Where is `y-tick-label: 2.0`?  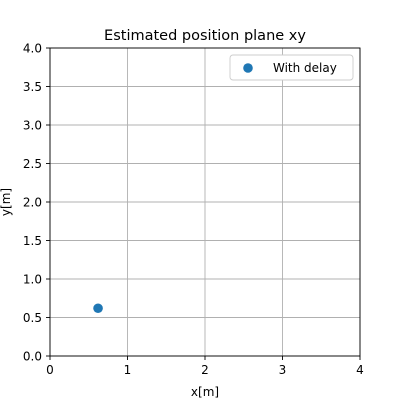
y-tick-label: 2.0 is located at coordinates (32, 203).